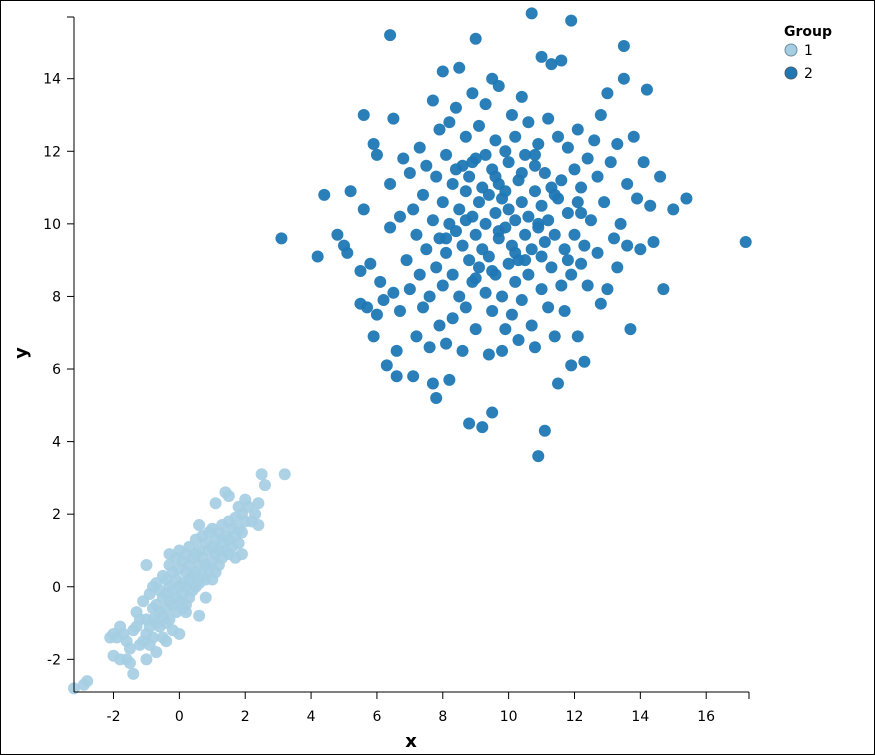 The width and height of the screenshot is (875, 755). What do you see at coordinates (52, 152) in the screenshot?
I see `y-tick-label-12: 12` at bounding box center [52, 152].